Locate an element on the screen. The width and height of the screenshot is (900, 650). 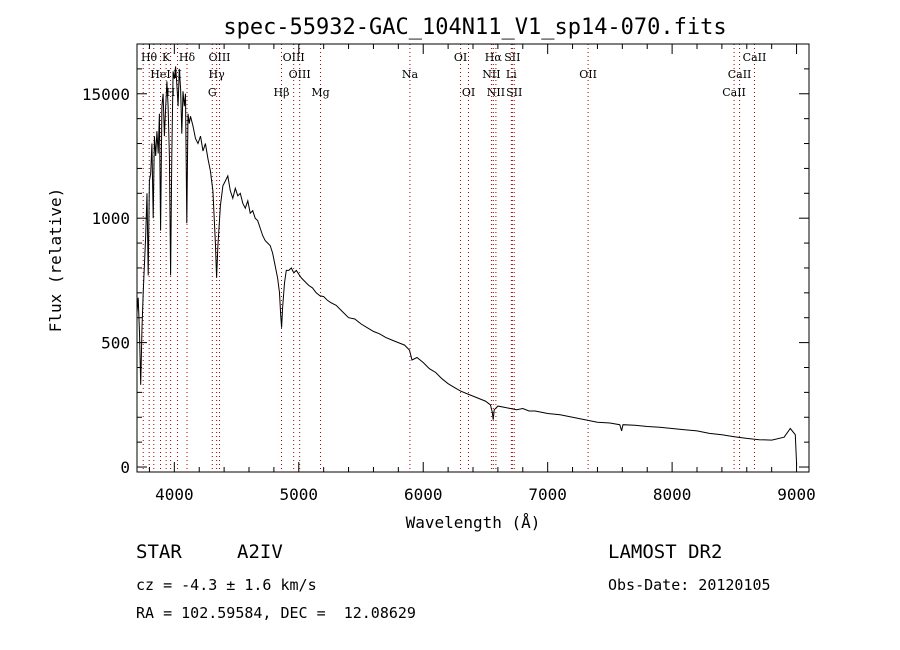
object-class: STAR is located at coordinates (159, 552).